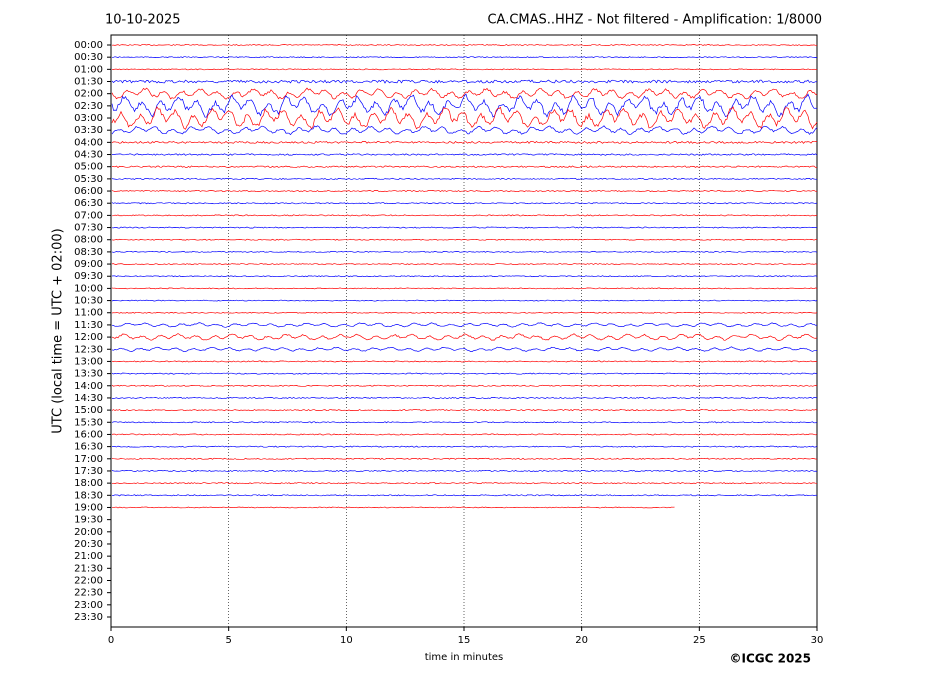  I want to click on x-tick-label: 0, so click(111, 640).